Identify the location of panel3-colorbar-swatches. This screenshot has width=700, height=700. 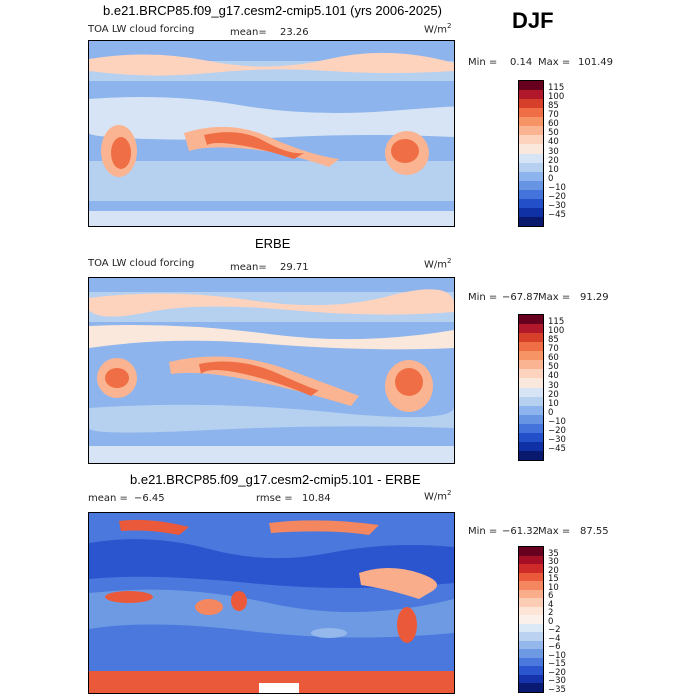
(531, 619).